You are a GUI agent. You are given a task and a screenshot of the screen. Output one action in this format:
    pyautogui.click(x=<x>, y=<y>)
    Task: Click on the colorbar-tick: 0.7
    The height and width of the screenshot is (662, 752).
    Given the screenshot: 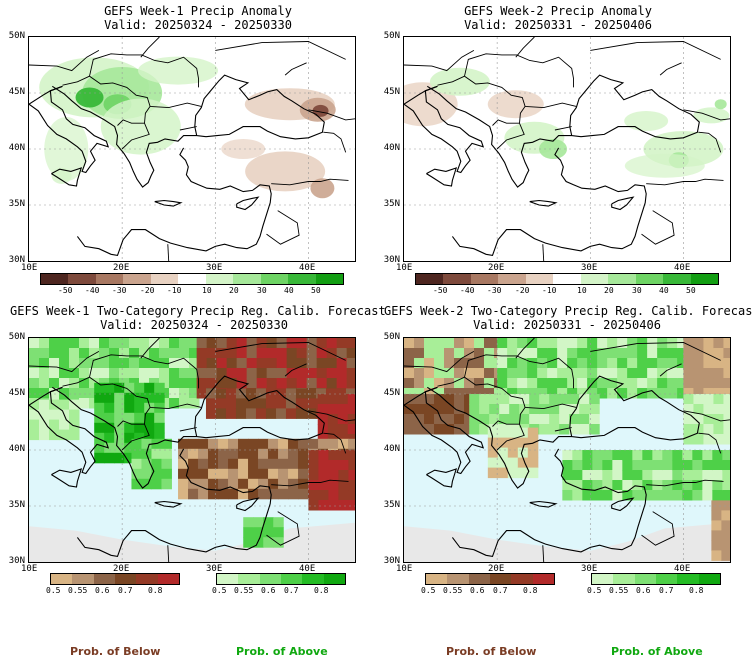 What is the action you would take?
    pyautogui.click(x=666, y=590)
    